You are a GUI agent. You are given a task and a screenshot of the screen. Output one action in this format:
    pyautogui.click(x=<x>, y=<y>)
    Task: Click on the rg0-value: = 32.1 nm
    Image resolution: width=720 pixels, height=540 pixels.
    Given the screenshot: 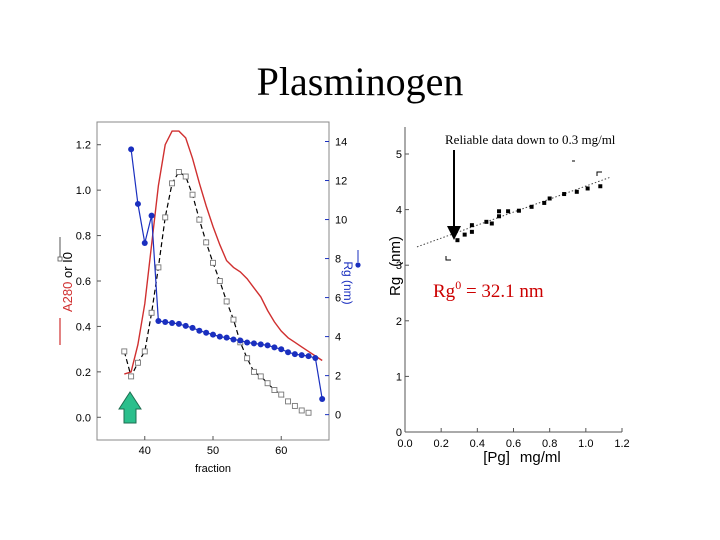 What is the action you would take?
    pyautogui.click(x=502, y=291)
    